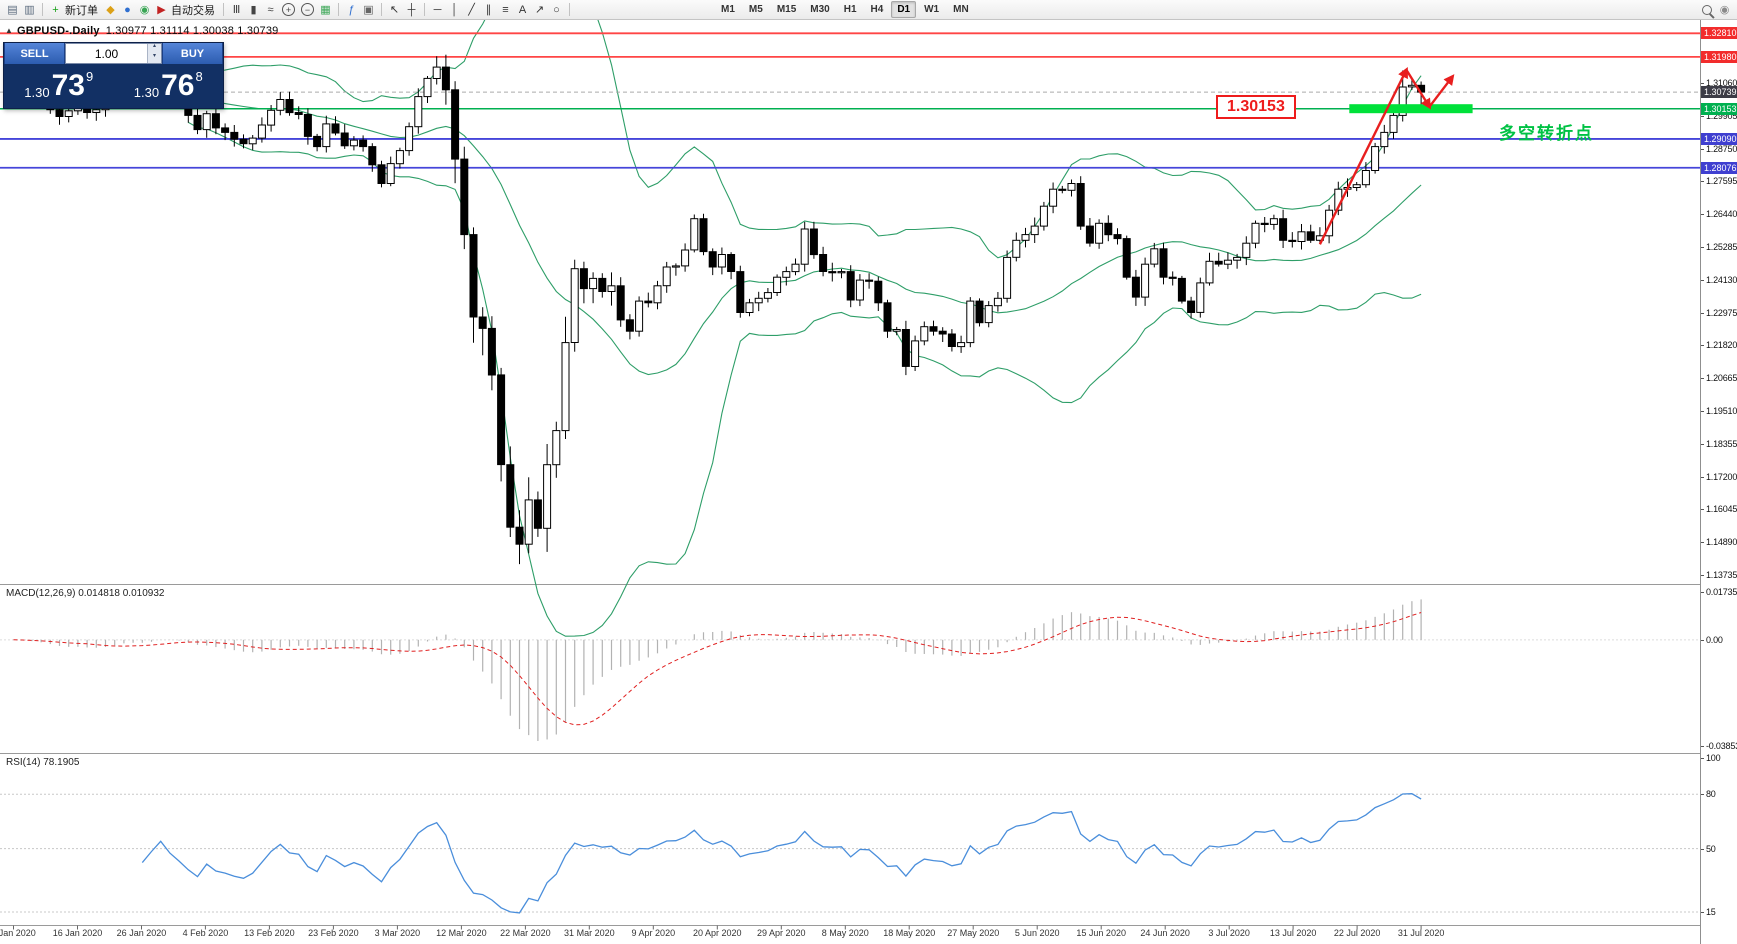 The height and width of the screenshot is (944, 1737). Describe the element at coordinates (154, 55) in the screenshot. I see `lot-decrease-button: ▾` at that location.